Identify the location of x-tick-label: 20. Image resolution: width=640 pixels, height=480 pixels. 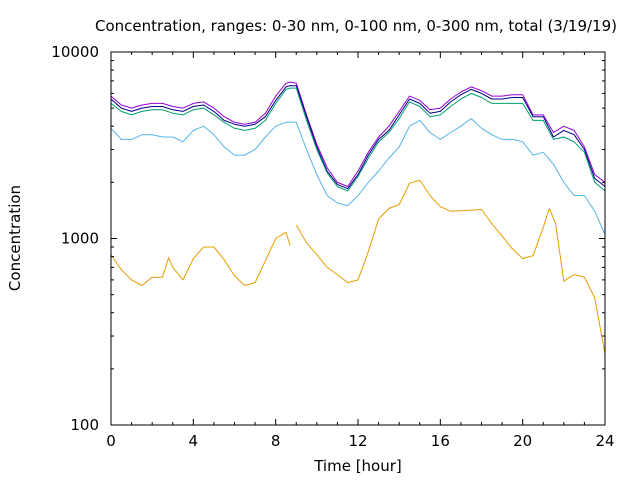
(522, 441).